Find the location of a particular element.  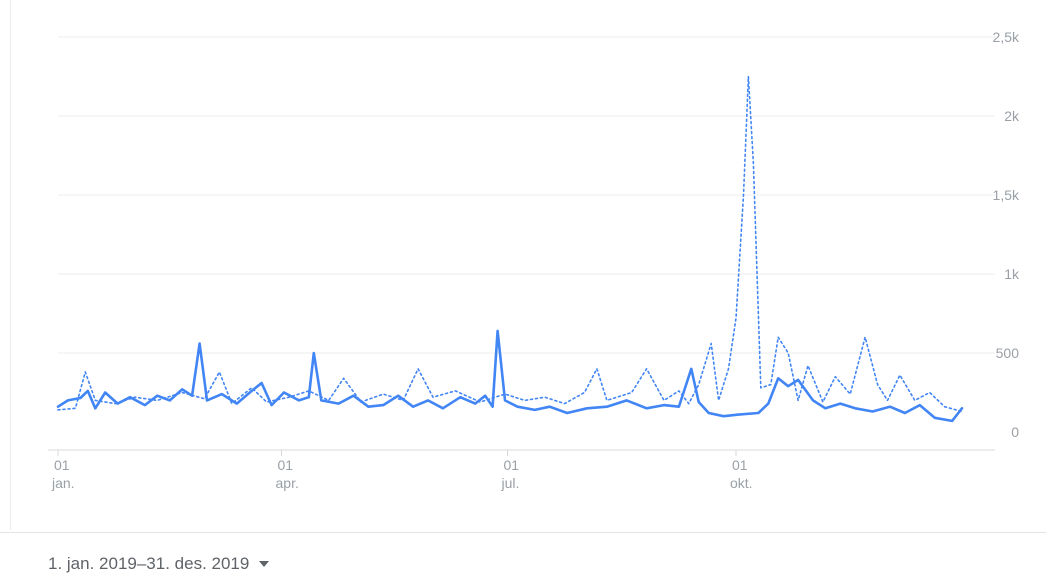

y-tick-label: 2,5k is located at coordinates (1006, 37).